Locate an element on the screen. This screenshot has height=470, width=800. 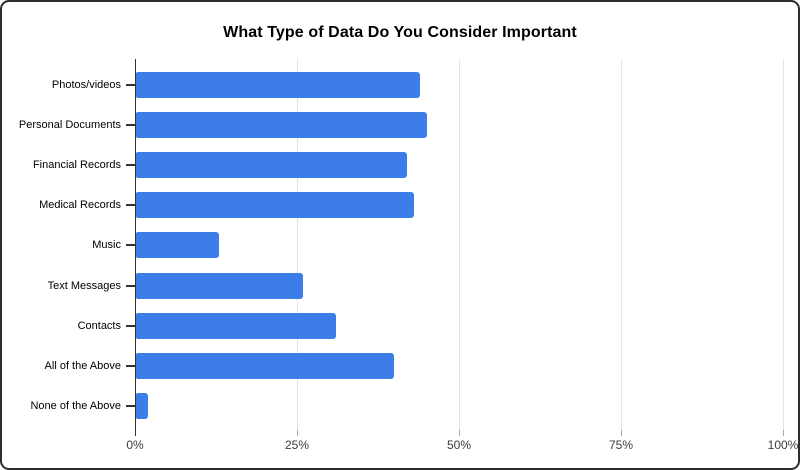
category-label-text-messages: Text Messages is located at coordinates (84, 285).